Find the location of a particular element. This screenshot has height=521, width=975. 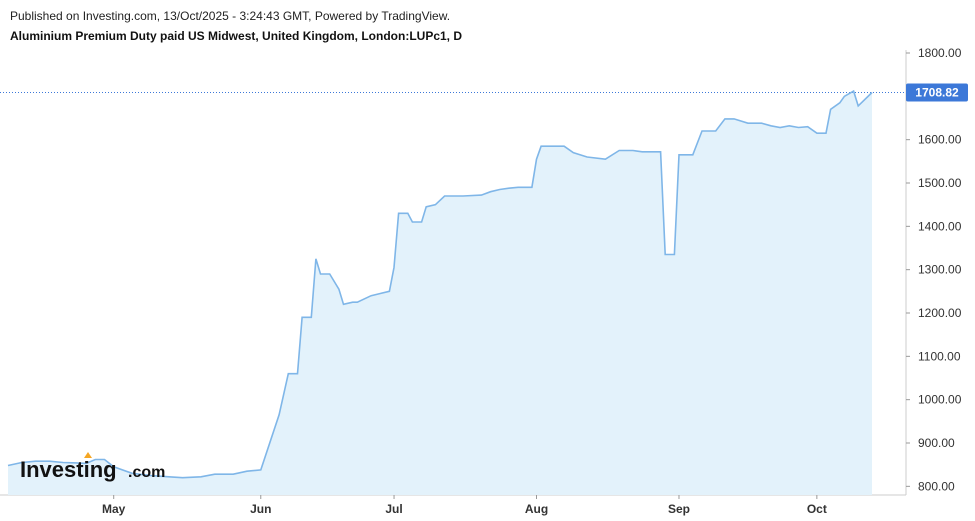

x-tick-label: Aug is located at coordinates (536, 509).